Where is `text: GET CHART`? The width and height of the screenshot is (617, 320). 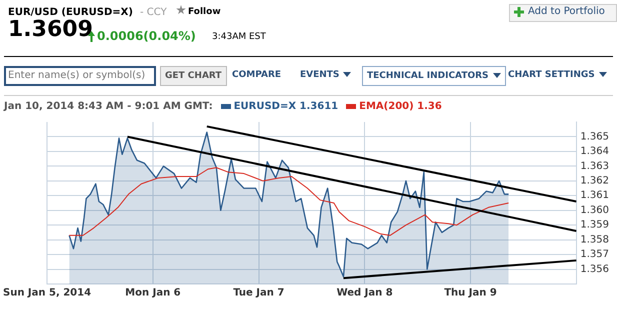 text: GET CHART is located at coordinates (193, 76).